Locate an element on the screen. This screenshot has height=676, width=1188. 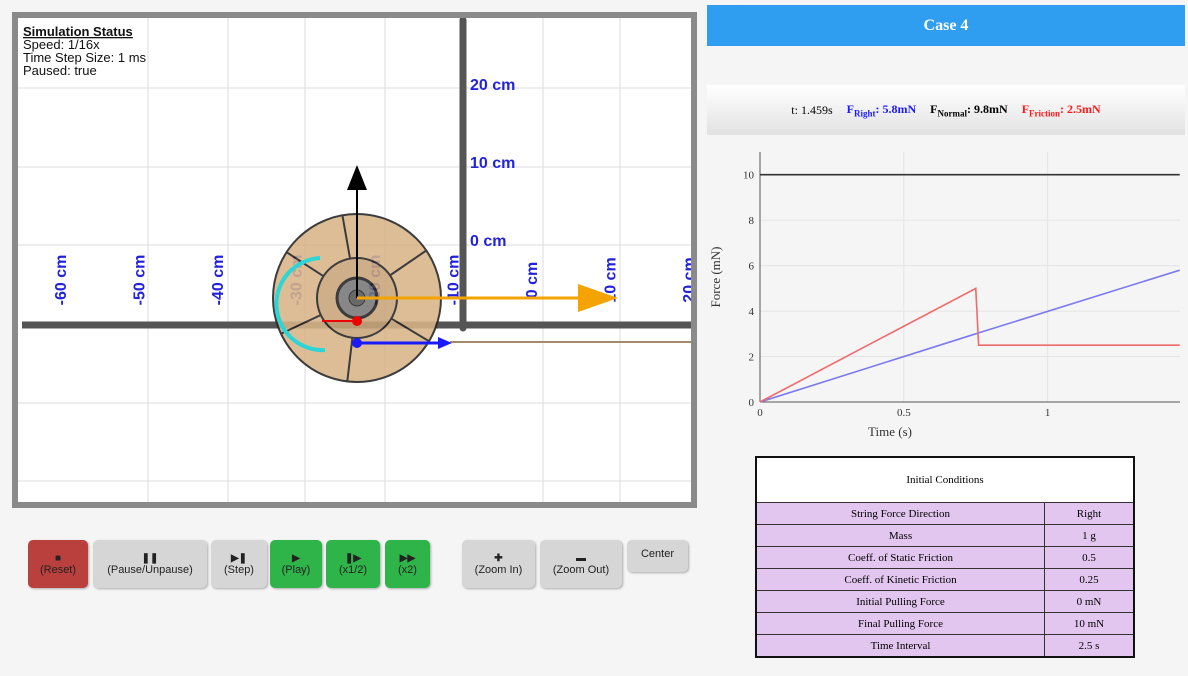
x-label: -10 cm is located at coordinates (454, 280).